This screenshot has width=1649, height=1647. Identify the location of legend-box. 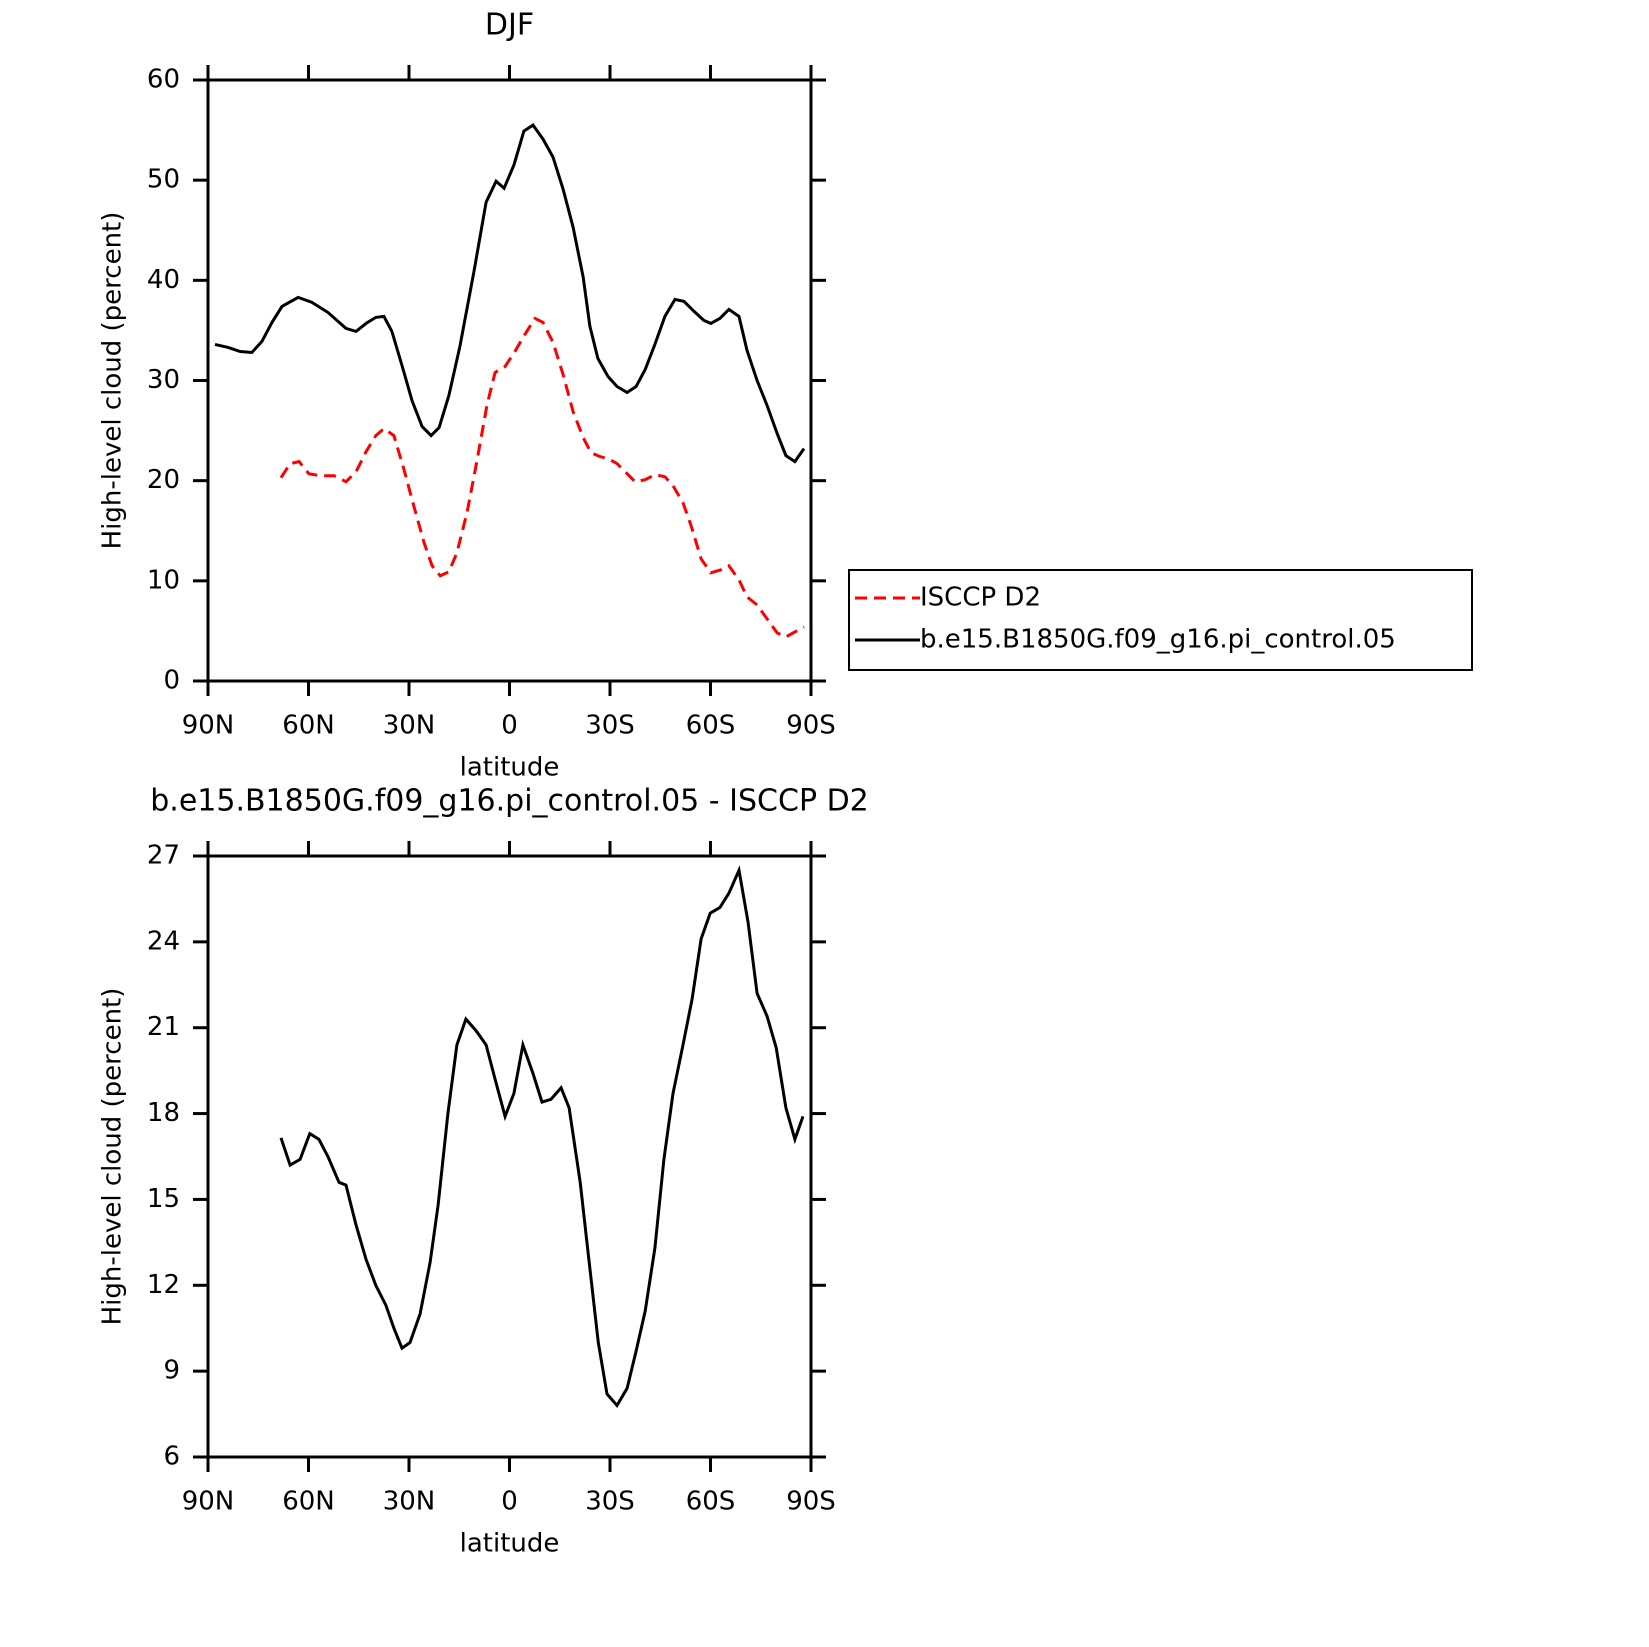
(1160, 620).